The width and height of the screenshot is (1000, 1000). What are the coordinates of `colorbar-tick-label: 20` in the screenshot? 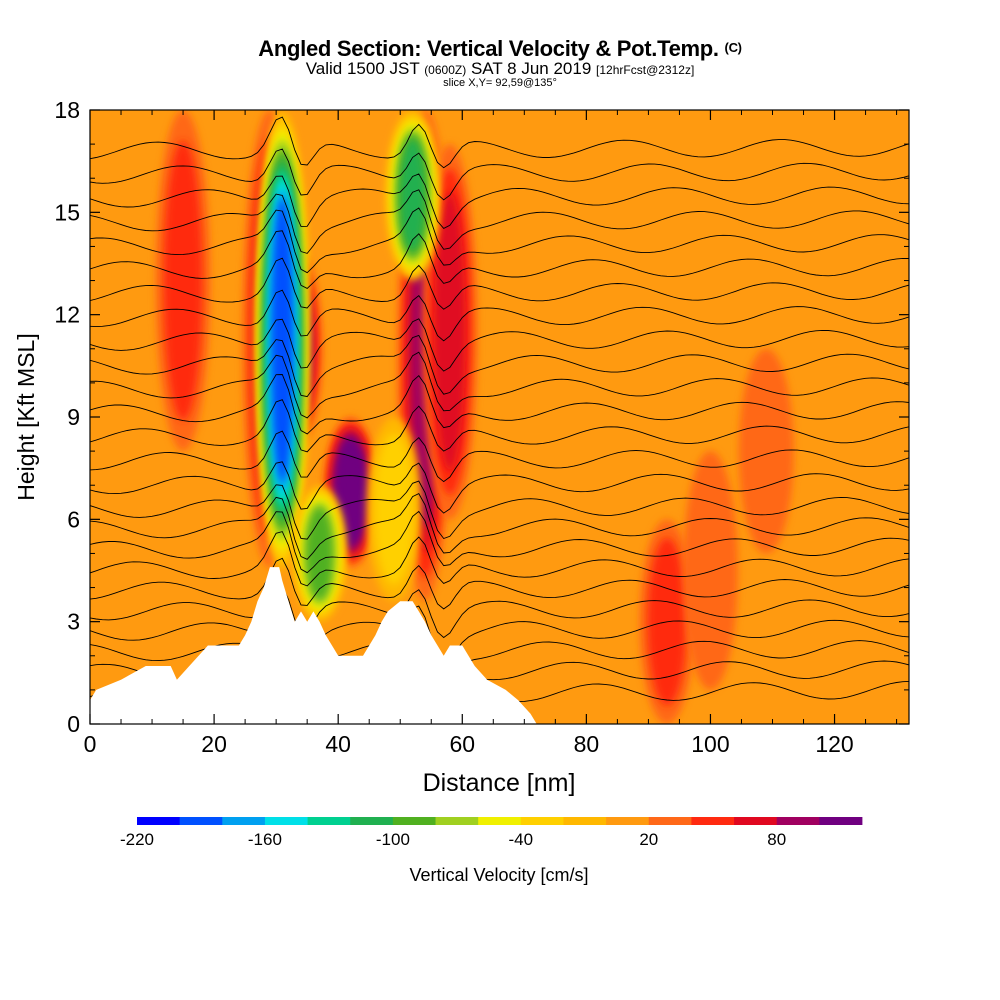 It's located at (648, 839).